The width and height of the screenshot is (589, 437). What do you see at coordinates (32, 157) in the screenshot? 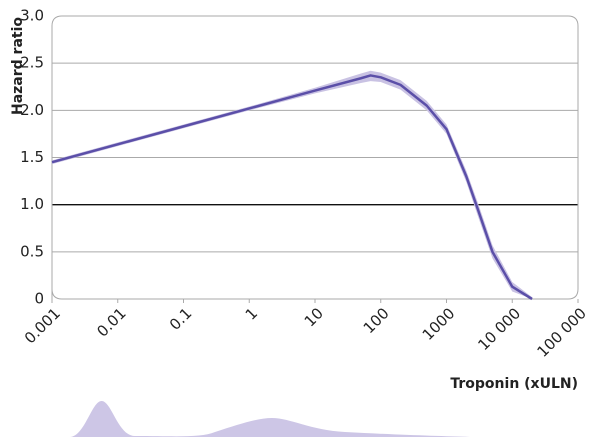
I see `y-tick-label: 1.5` at bounding box center [32, 157].